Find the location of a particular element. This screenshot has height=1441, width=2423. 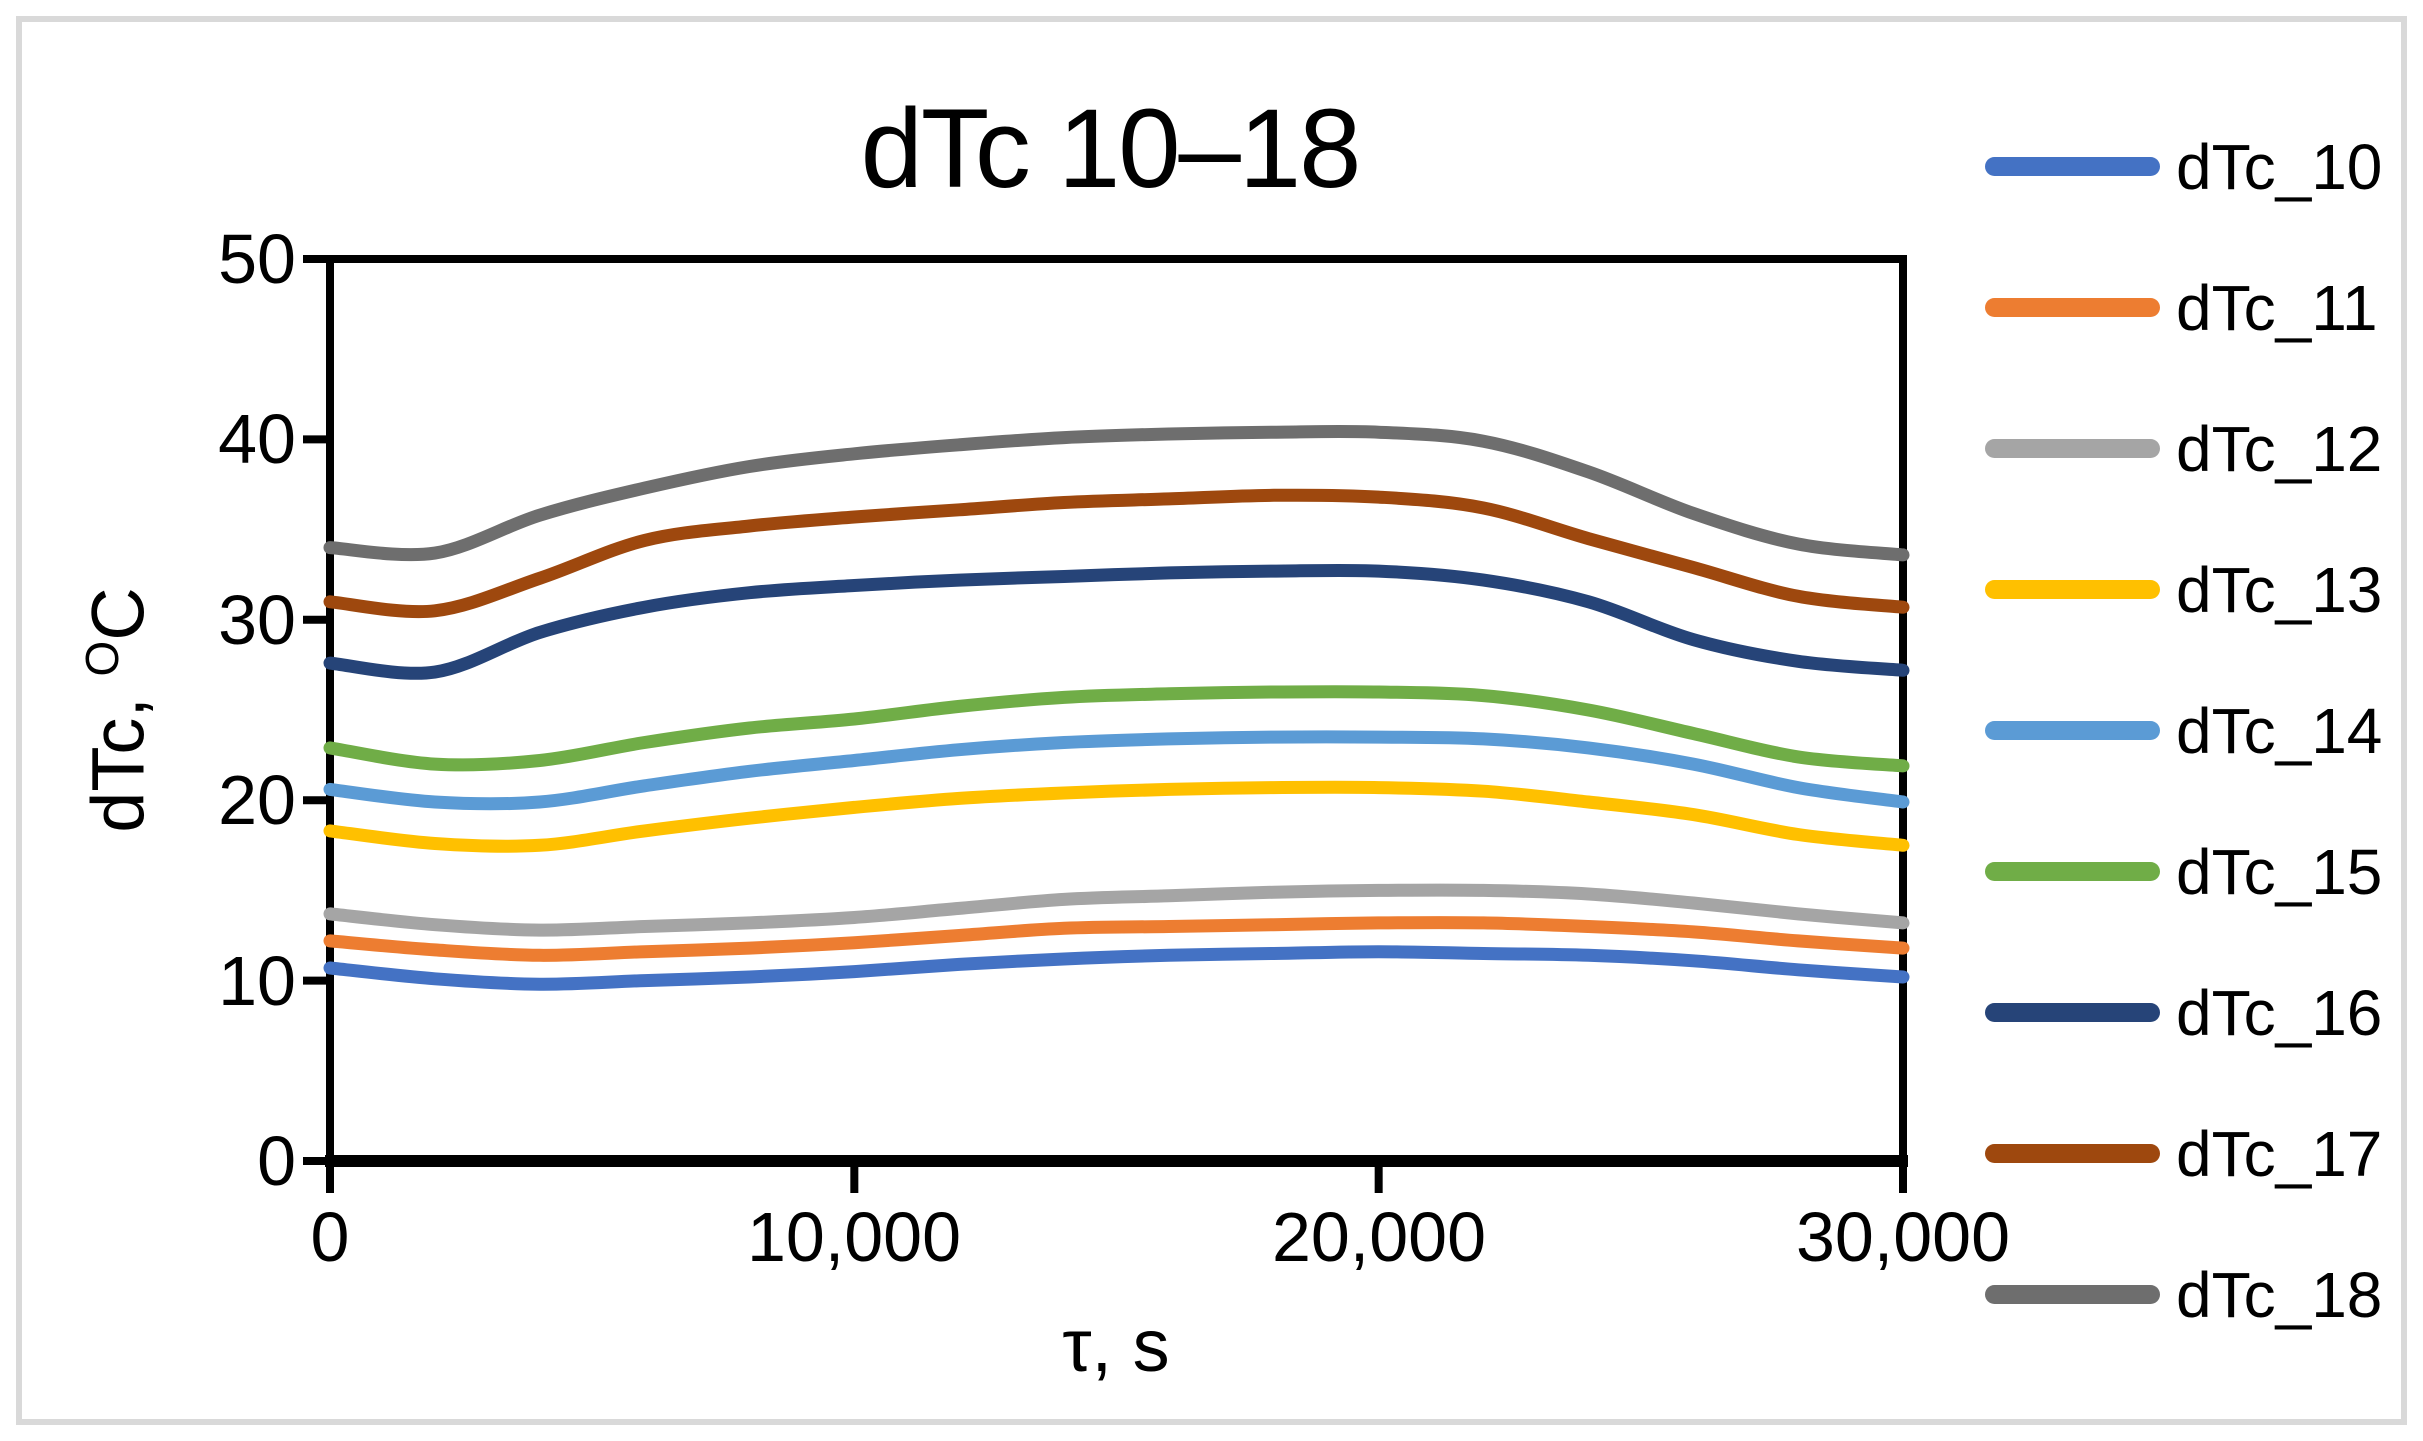

legend-item-dTc_18: dTc_18 is located at coordinates (2195, 1294).